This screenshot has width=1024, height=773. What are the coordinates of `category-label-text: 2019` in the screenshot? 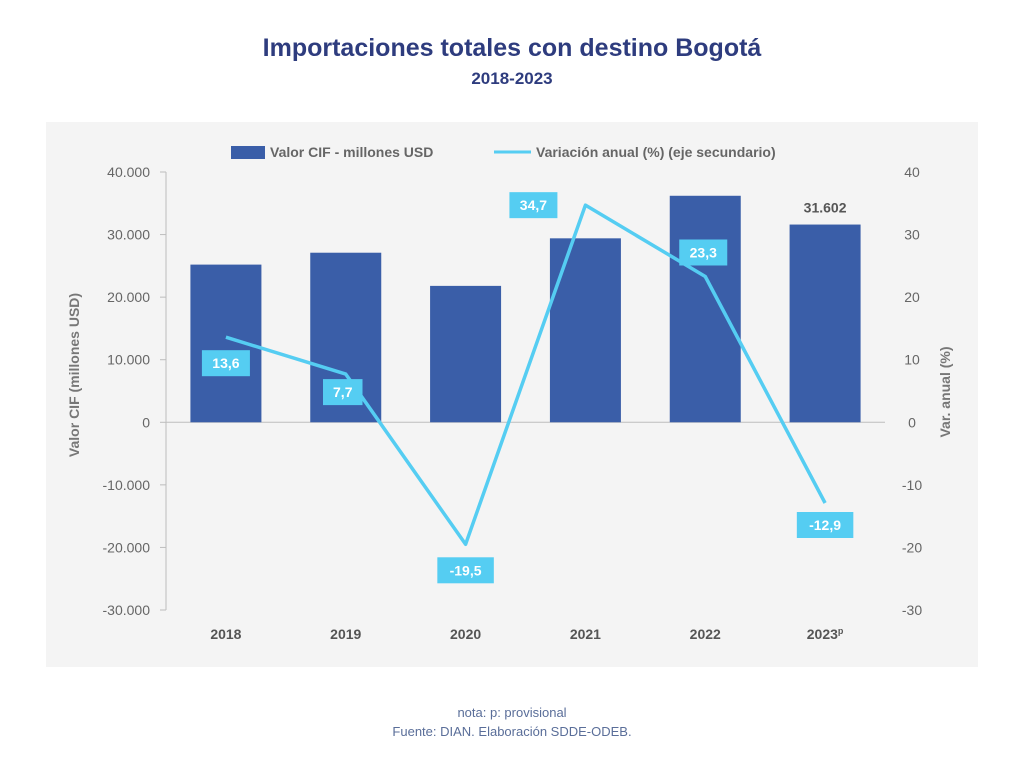 It's located at (345, 634).